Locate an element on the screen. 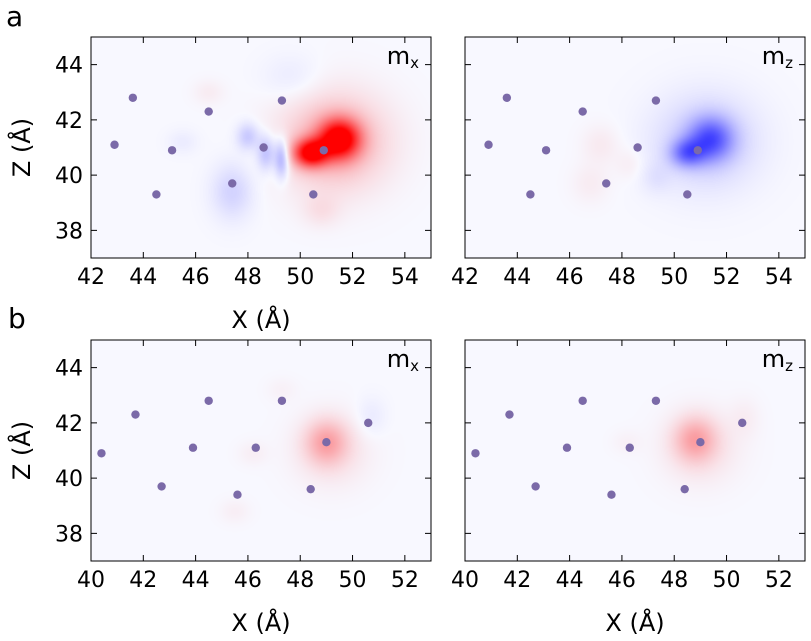  x-tick-label: 54 is located at coordinates (779, 277).